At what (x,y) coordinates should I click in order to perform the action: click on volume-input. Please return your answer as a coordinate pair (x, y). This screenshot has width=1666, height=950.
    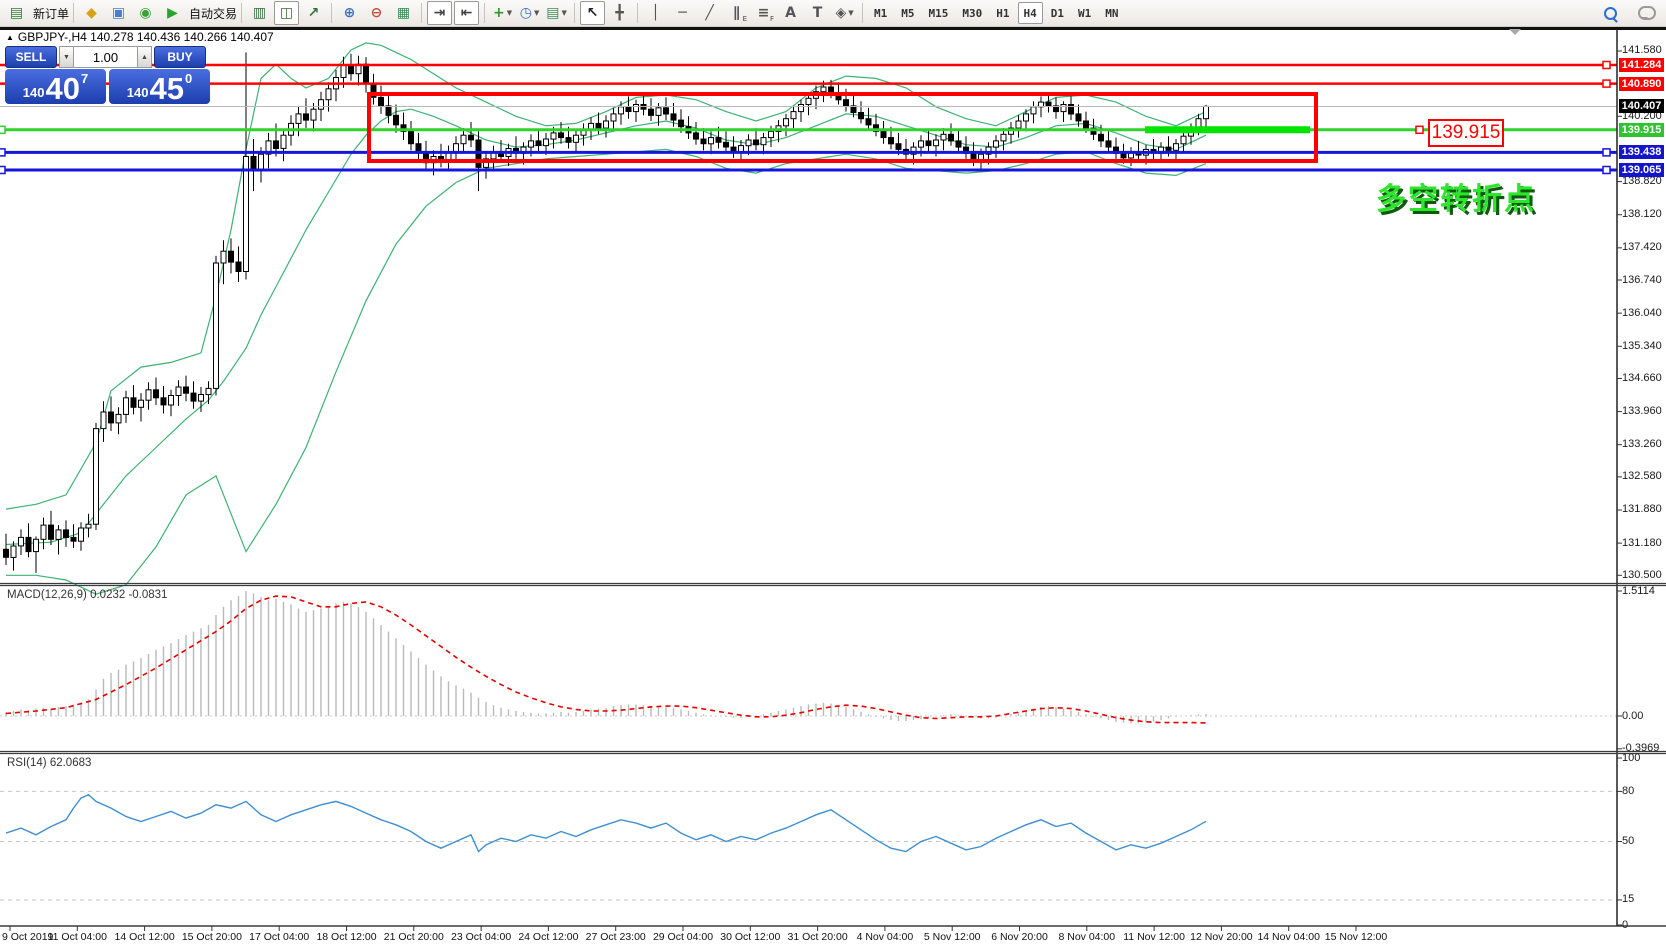
    Looking at the image, I should click on (105, 57).